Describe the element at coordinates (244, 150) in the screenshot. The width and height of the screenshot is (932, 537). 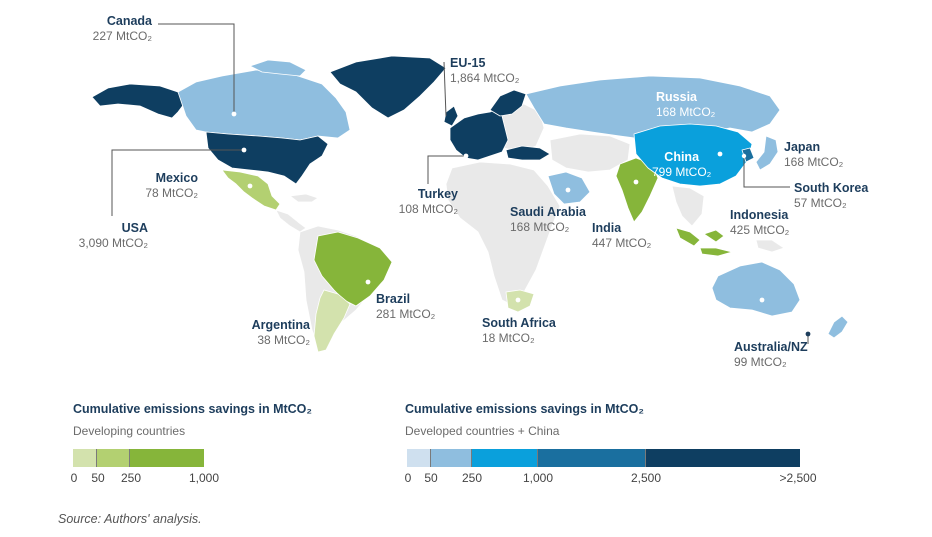
I see `marker-usa` at that location.